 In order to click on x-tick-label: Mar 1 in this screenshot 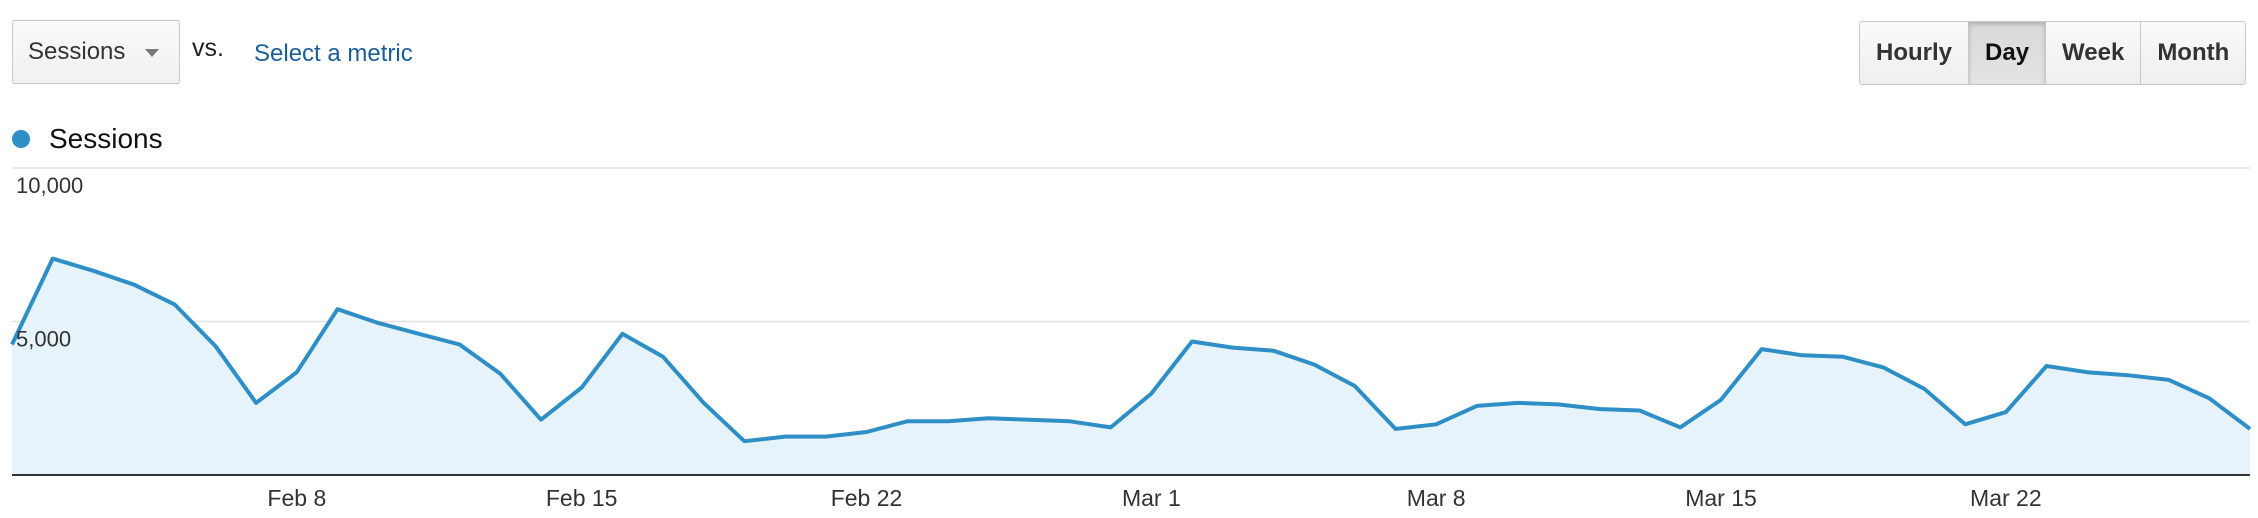, I will do `click(1151, 498)`.